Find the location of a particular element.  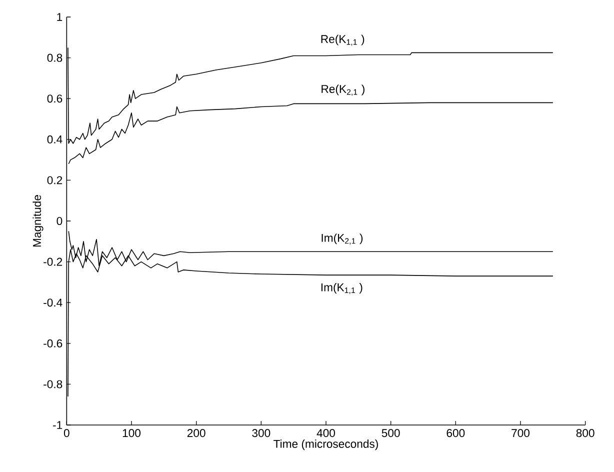

y-tick-label: -0.2 is located at coordinates (53, 262).